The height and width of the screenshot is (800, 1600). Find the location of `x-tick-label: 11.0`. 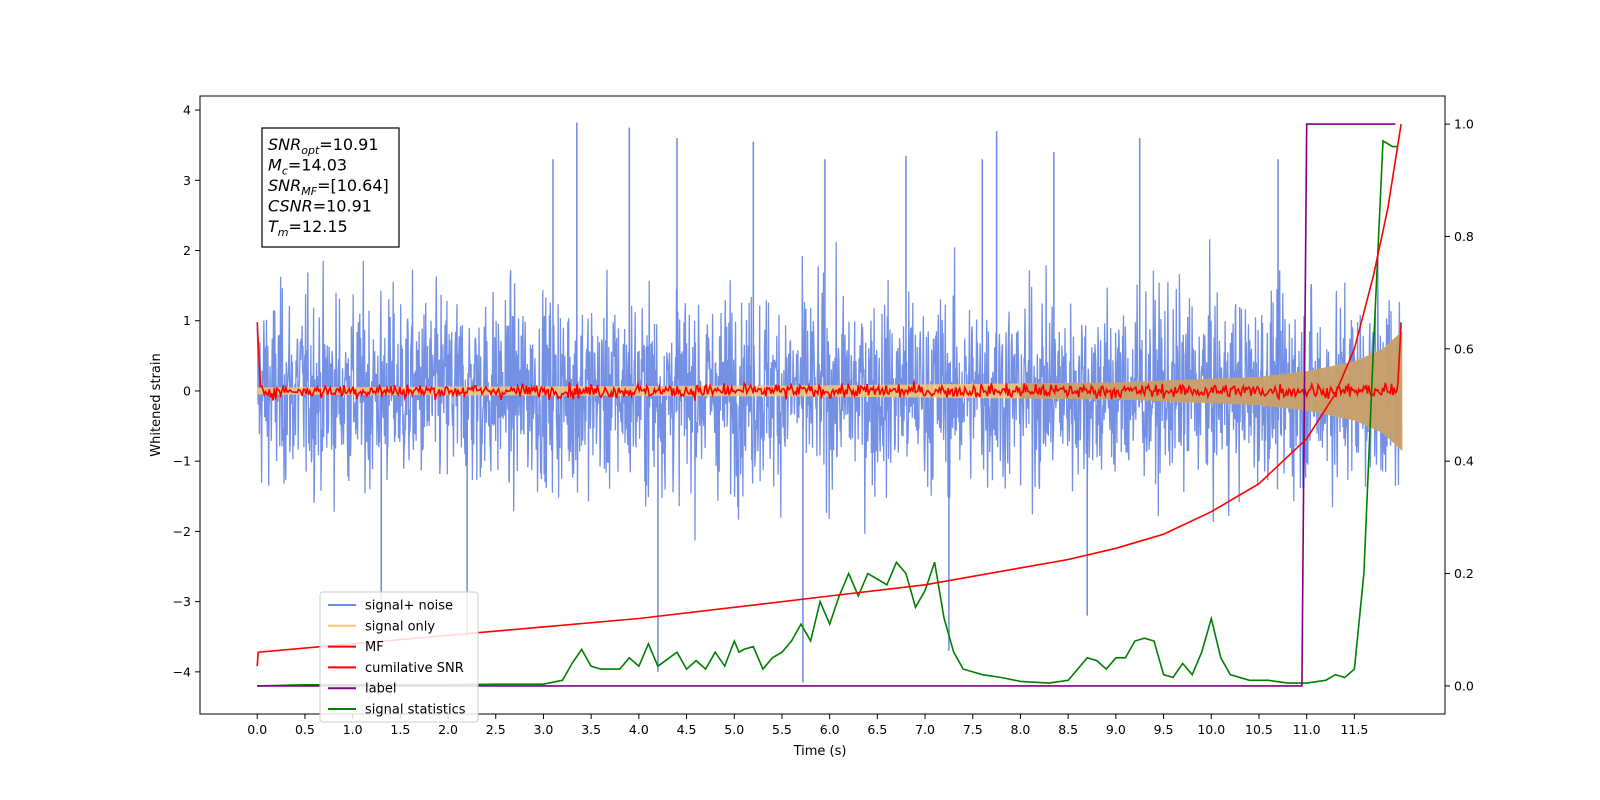

x-tick-label: 11.0 is located at coordinates (1307, 729).